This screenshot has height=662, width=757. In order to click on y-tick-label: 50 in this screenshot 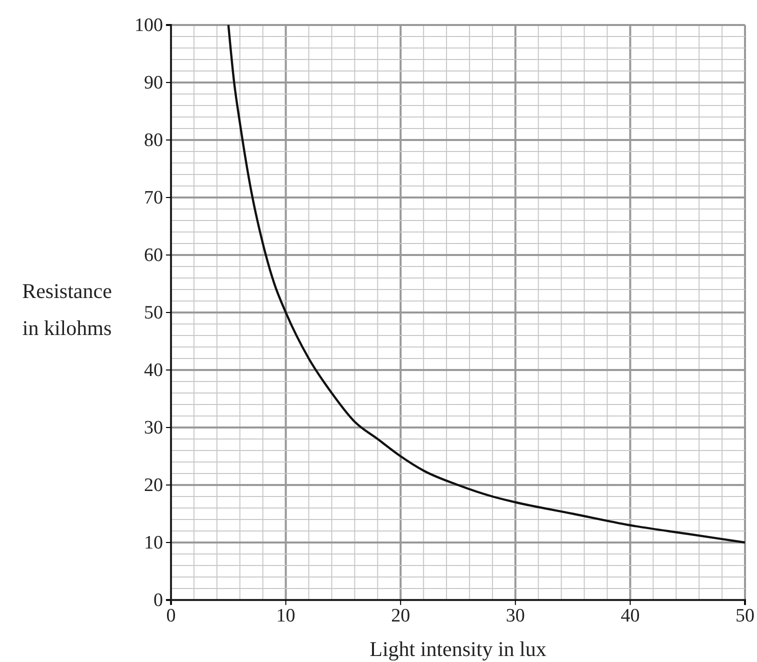, I will do `click(153, 313)`.